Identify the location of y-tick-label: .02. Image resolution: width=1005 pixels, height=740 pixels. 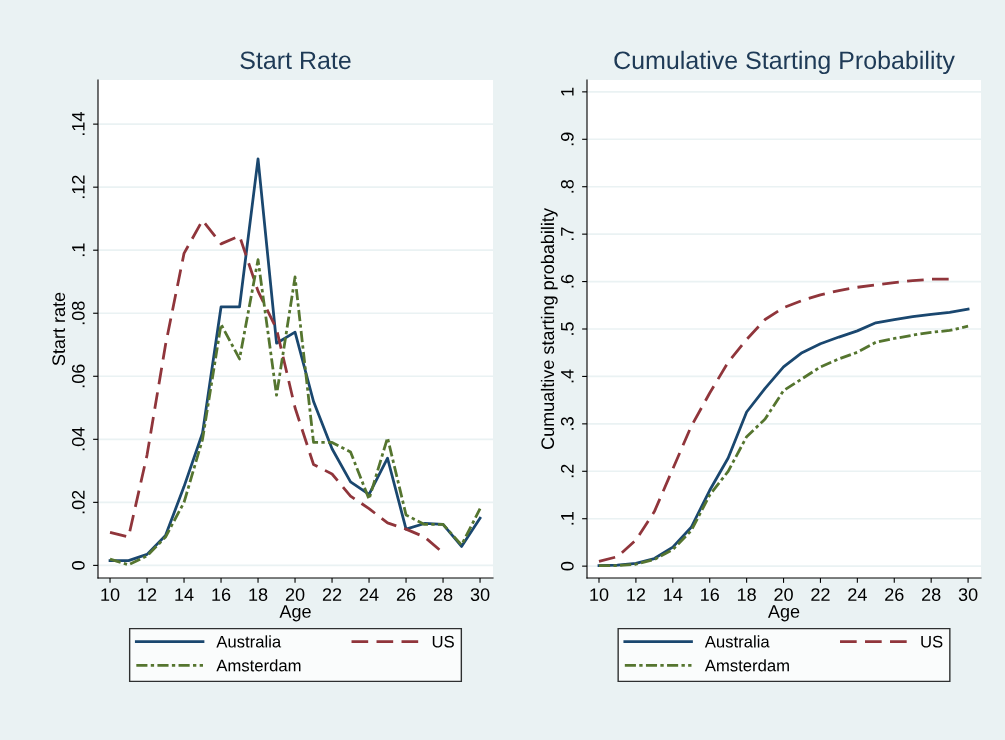
(78, 502).